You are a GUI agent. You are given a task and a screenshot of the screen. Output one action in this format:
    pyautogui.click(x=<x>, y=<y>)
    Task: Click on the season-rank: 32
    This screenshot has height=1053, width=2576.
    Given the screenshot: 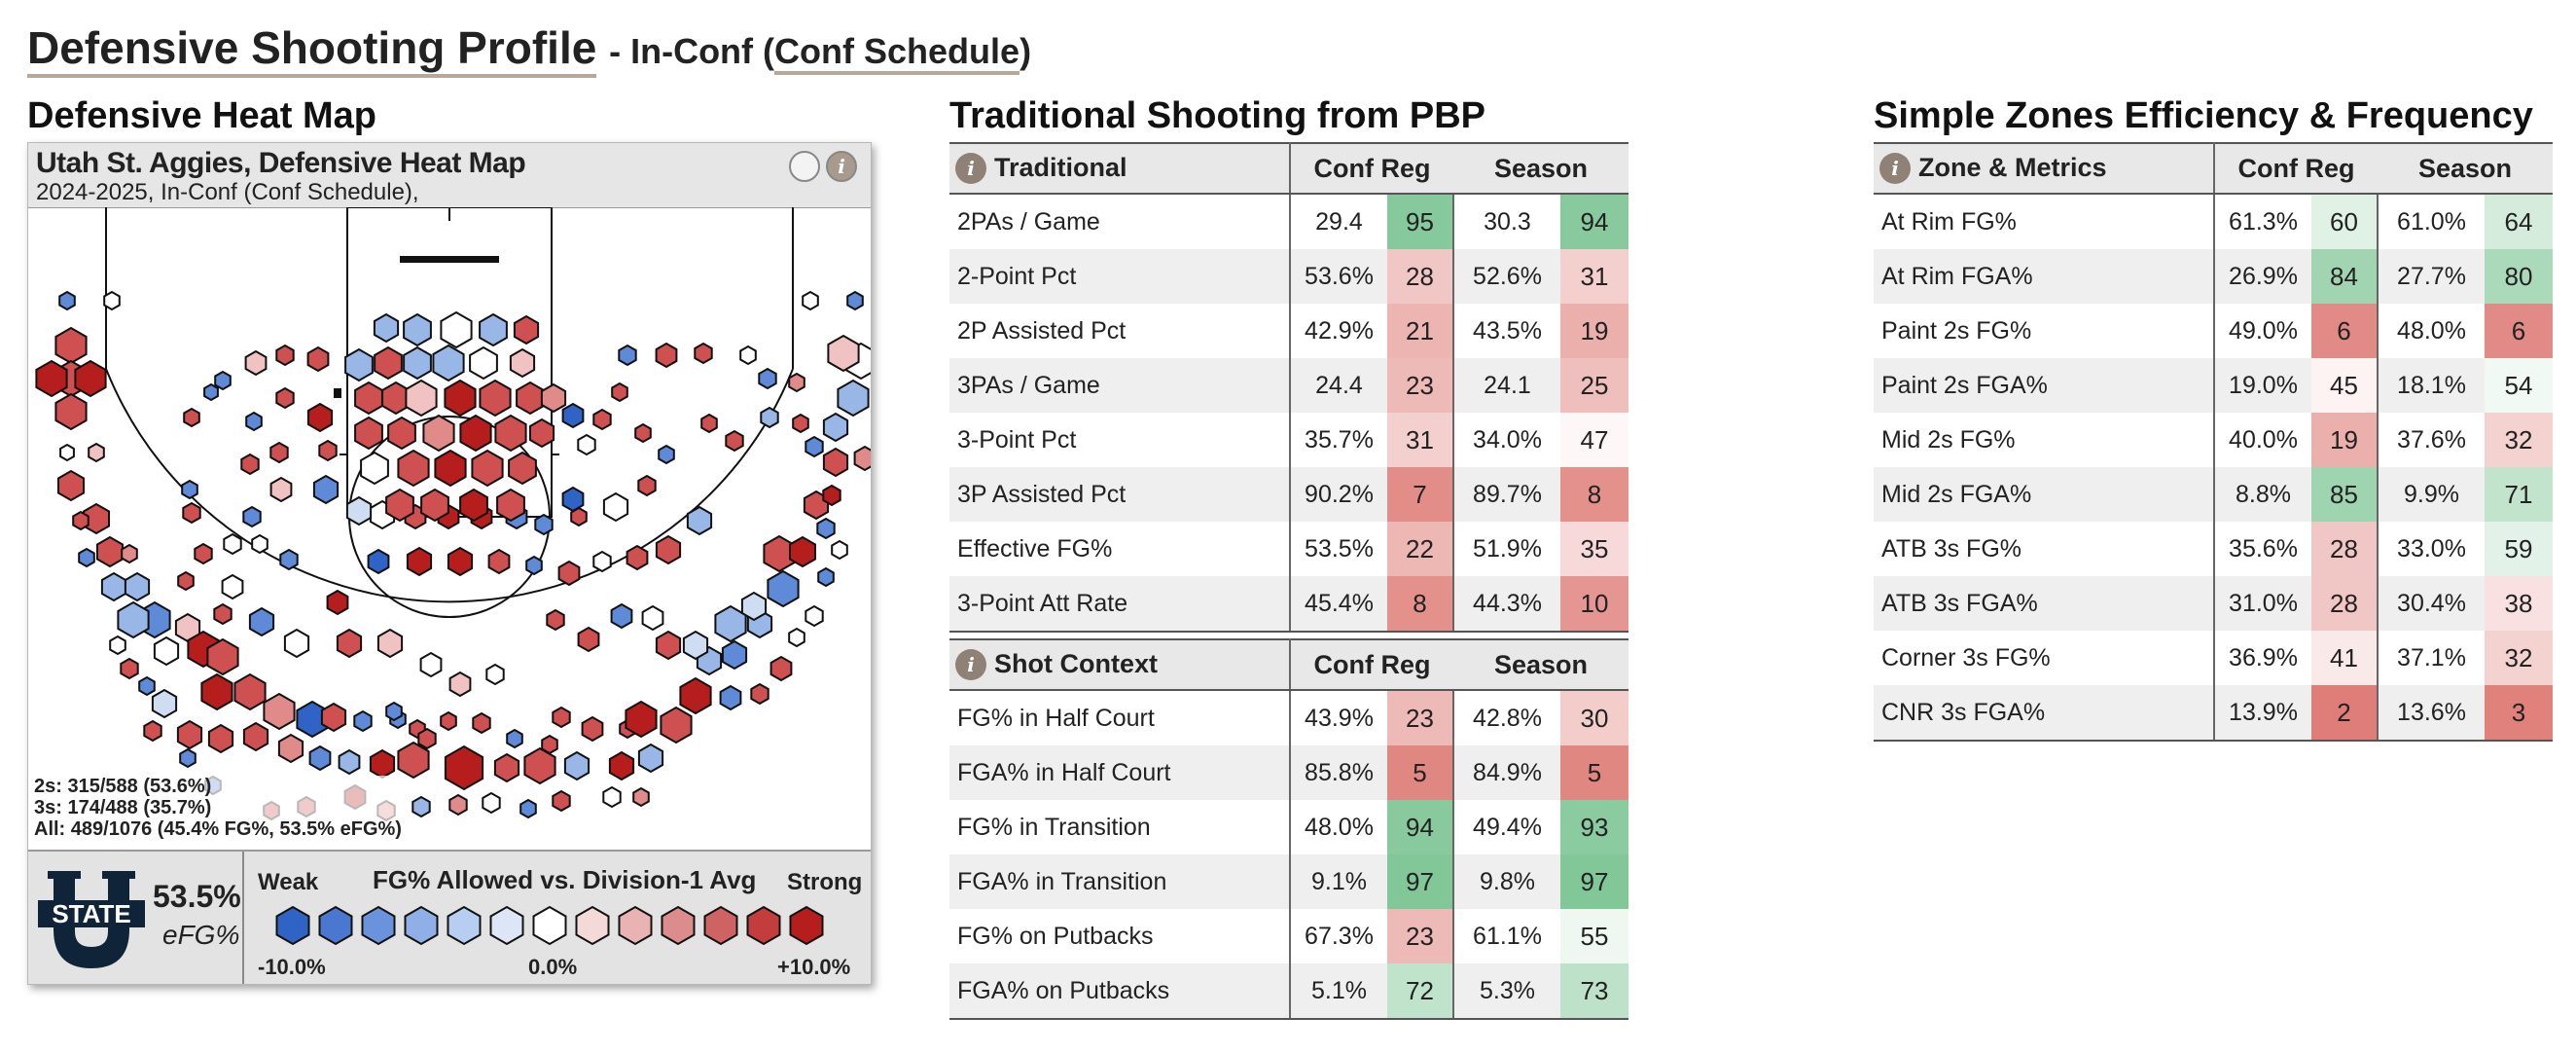 What is the action you would take?
    pyautogui.click(x=2519, y=658)
    